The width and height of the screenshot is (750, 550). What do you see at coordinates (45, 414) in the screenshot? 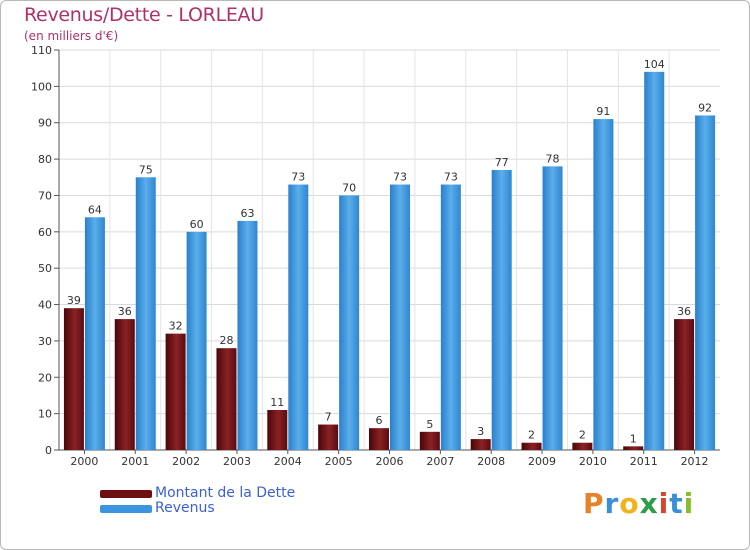
I see `y-tick-label: 10` at bounding box center [45, 414].